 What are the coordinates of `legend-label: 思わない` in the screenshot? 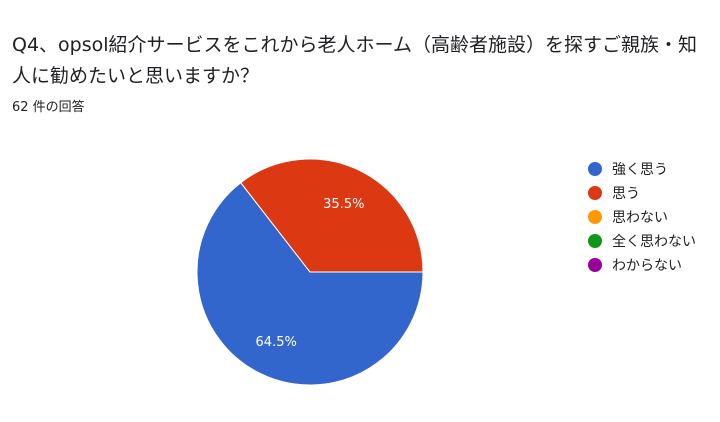 It's located at (640, 218).